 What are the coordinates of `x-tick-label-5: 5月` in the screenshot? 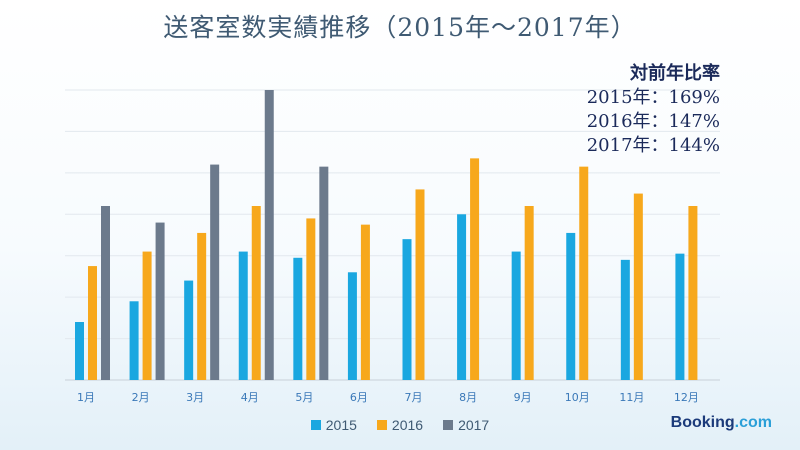 It's located at (304, 397).